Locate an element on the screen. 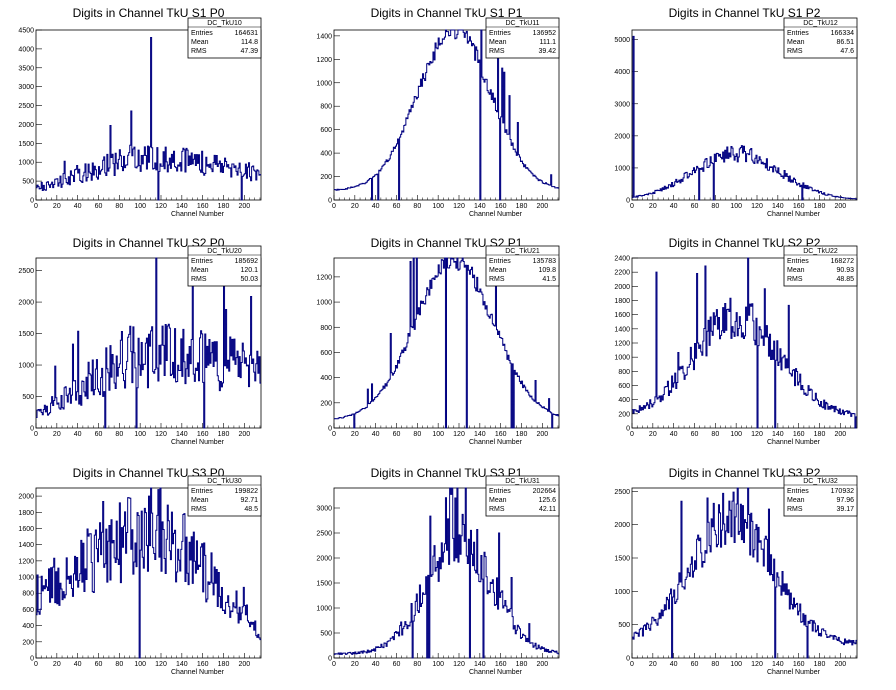 The image size is (896, 690). stats-name: DC_TkU11 is located at coordinates (522, 23).